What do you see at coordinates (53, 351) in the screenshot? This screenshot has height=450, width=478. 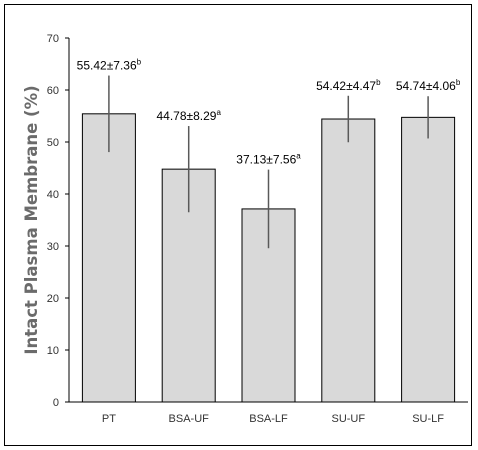 I see `y-tick-label: 10` at bounding box center [53, 351].